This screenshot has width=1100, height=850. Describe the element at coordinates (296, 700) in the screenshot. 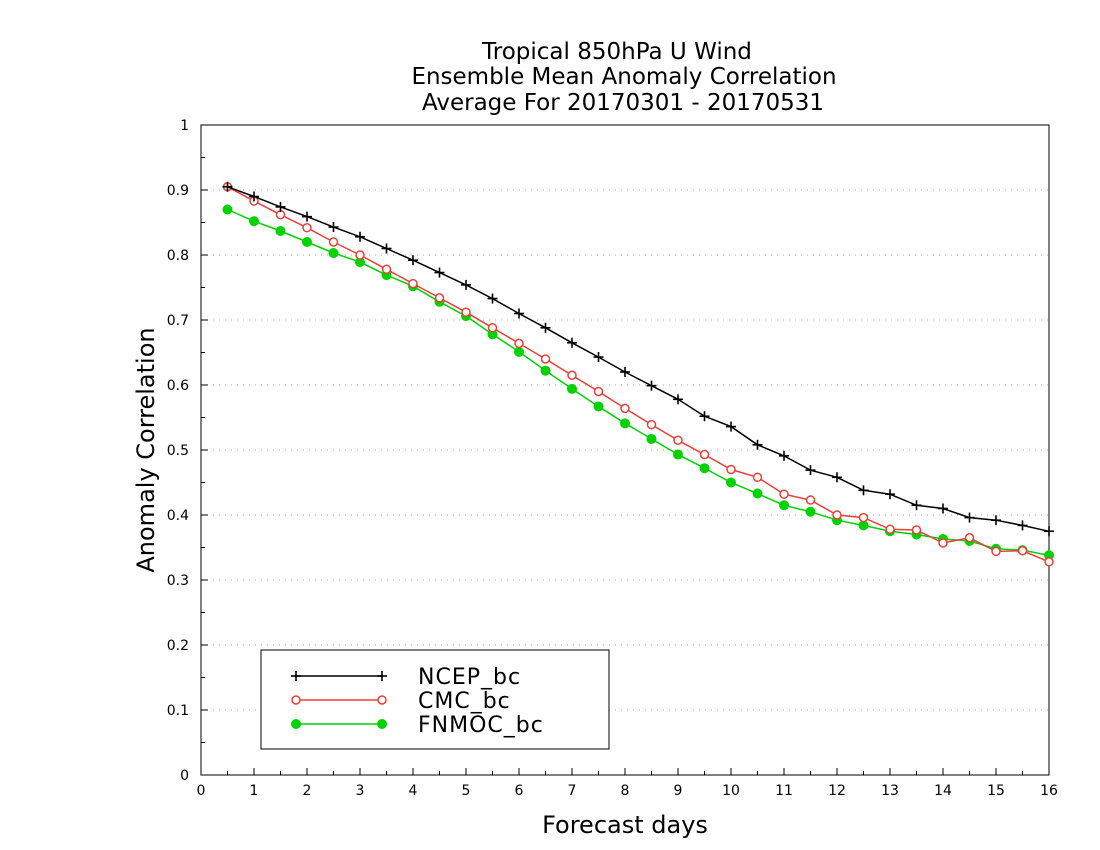

I see `legend-marker-left-cmc-bc` at that location.